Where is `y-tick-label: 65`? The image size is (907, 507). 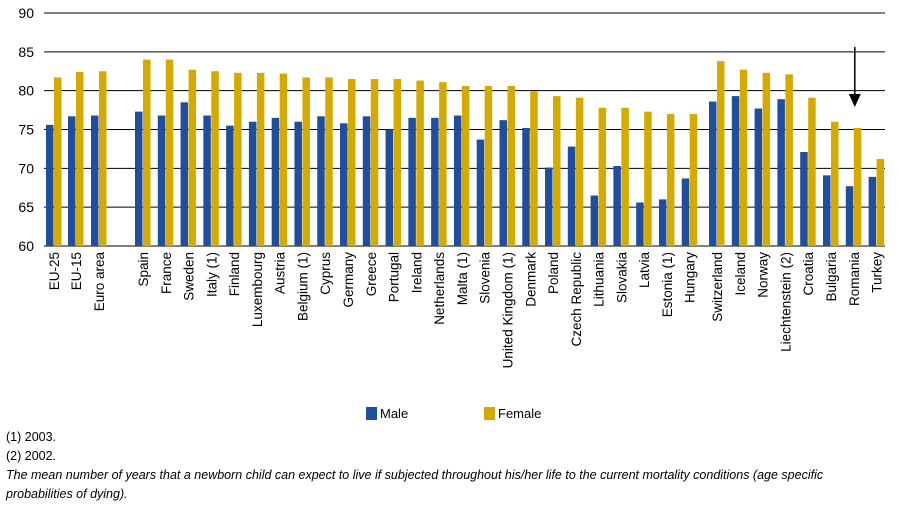 y-tick-label: 65 is located at coordinates (26, 207).